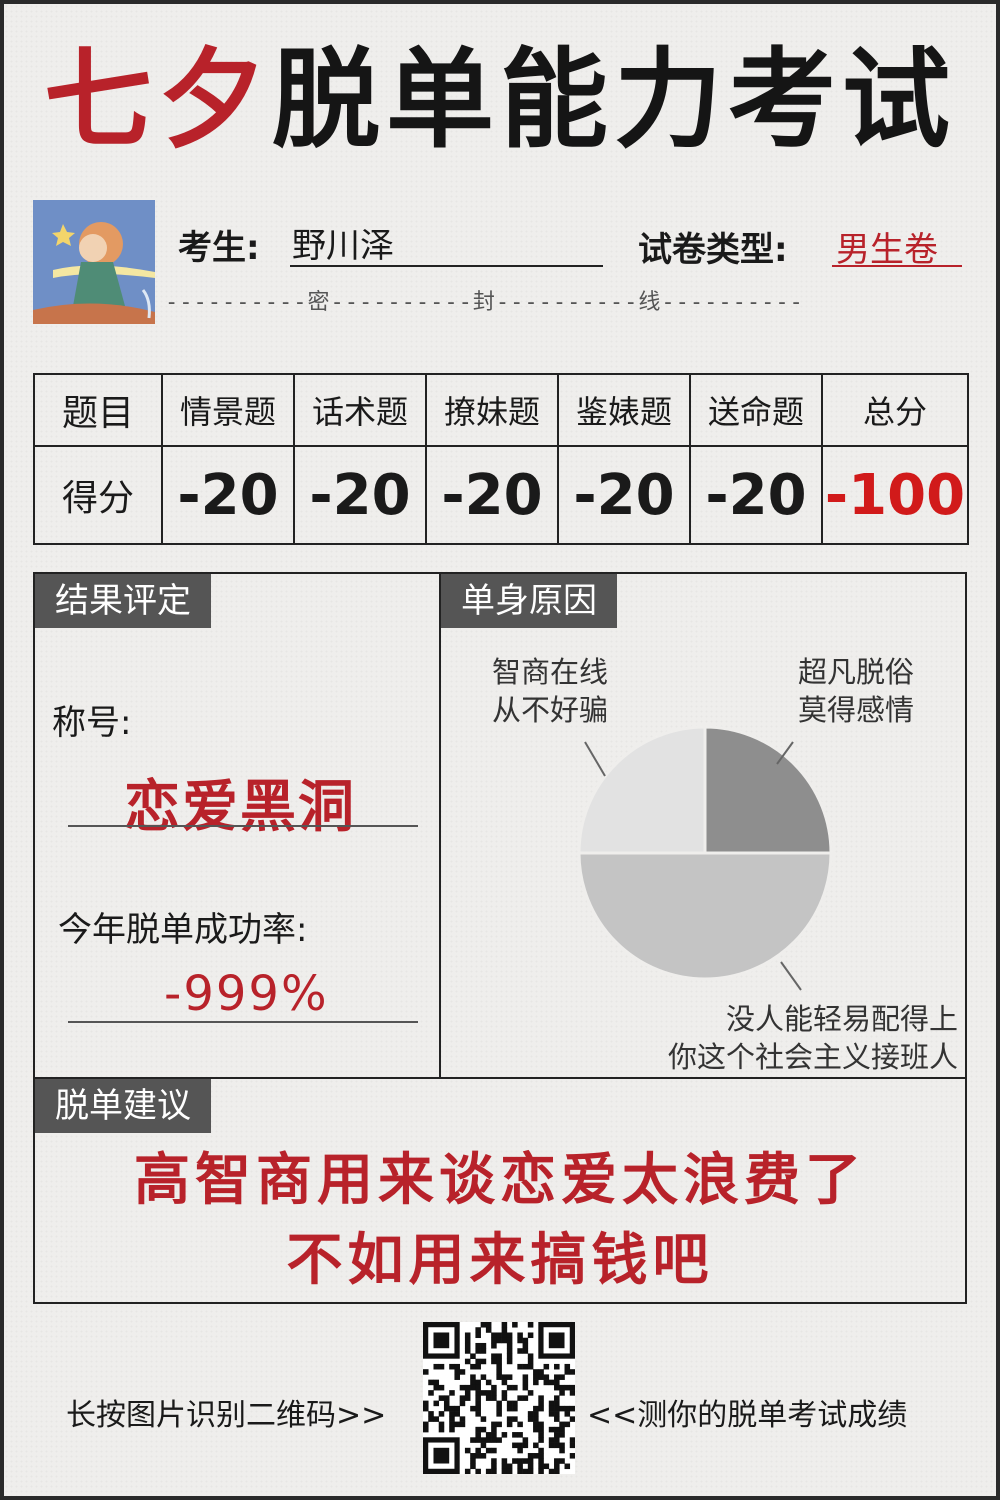  I want to click on divider-vertical, so click(440, 825).